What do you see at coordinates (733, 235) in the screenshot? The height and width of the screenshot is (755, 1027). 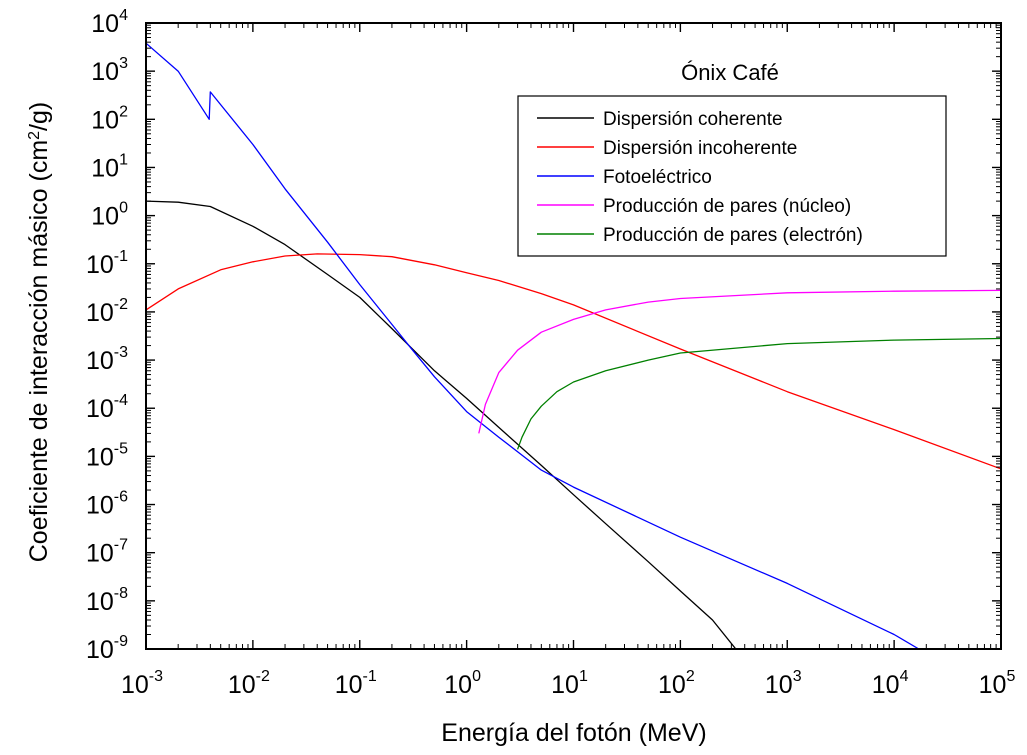 I see `legend-label: Producción de pares (electrón)` at bounding box center [733, 235].